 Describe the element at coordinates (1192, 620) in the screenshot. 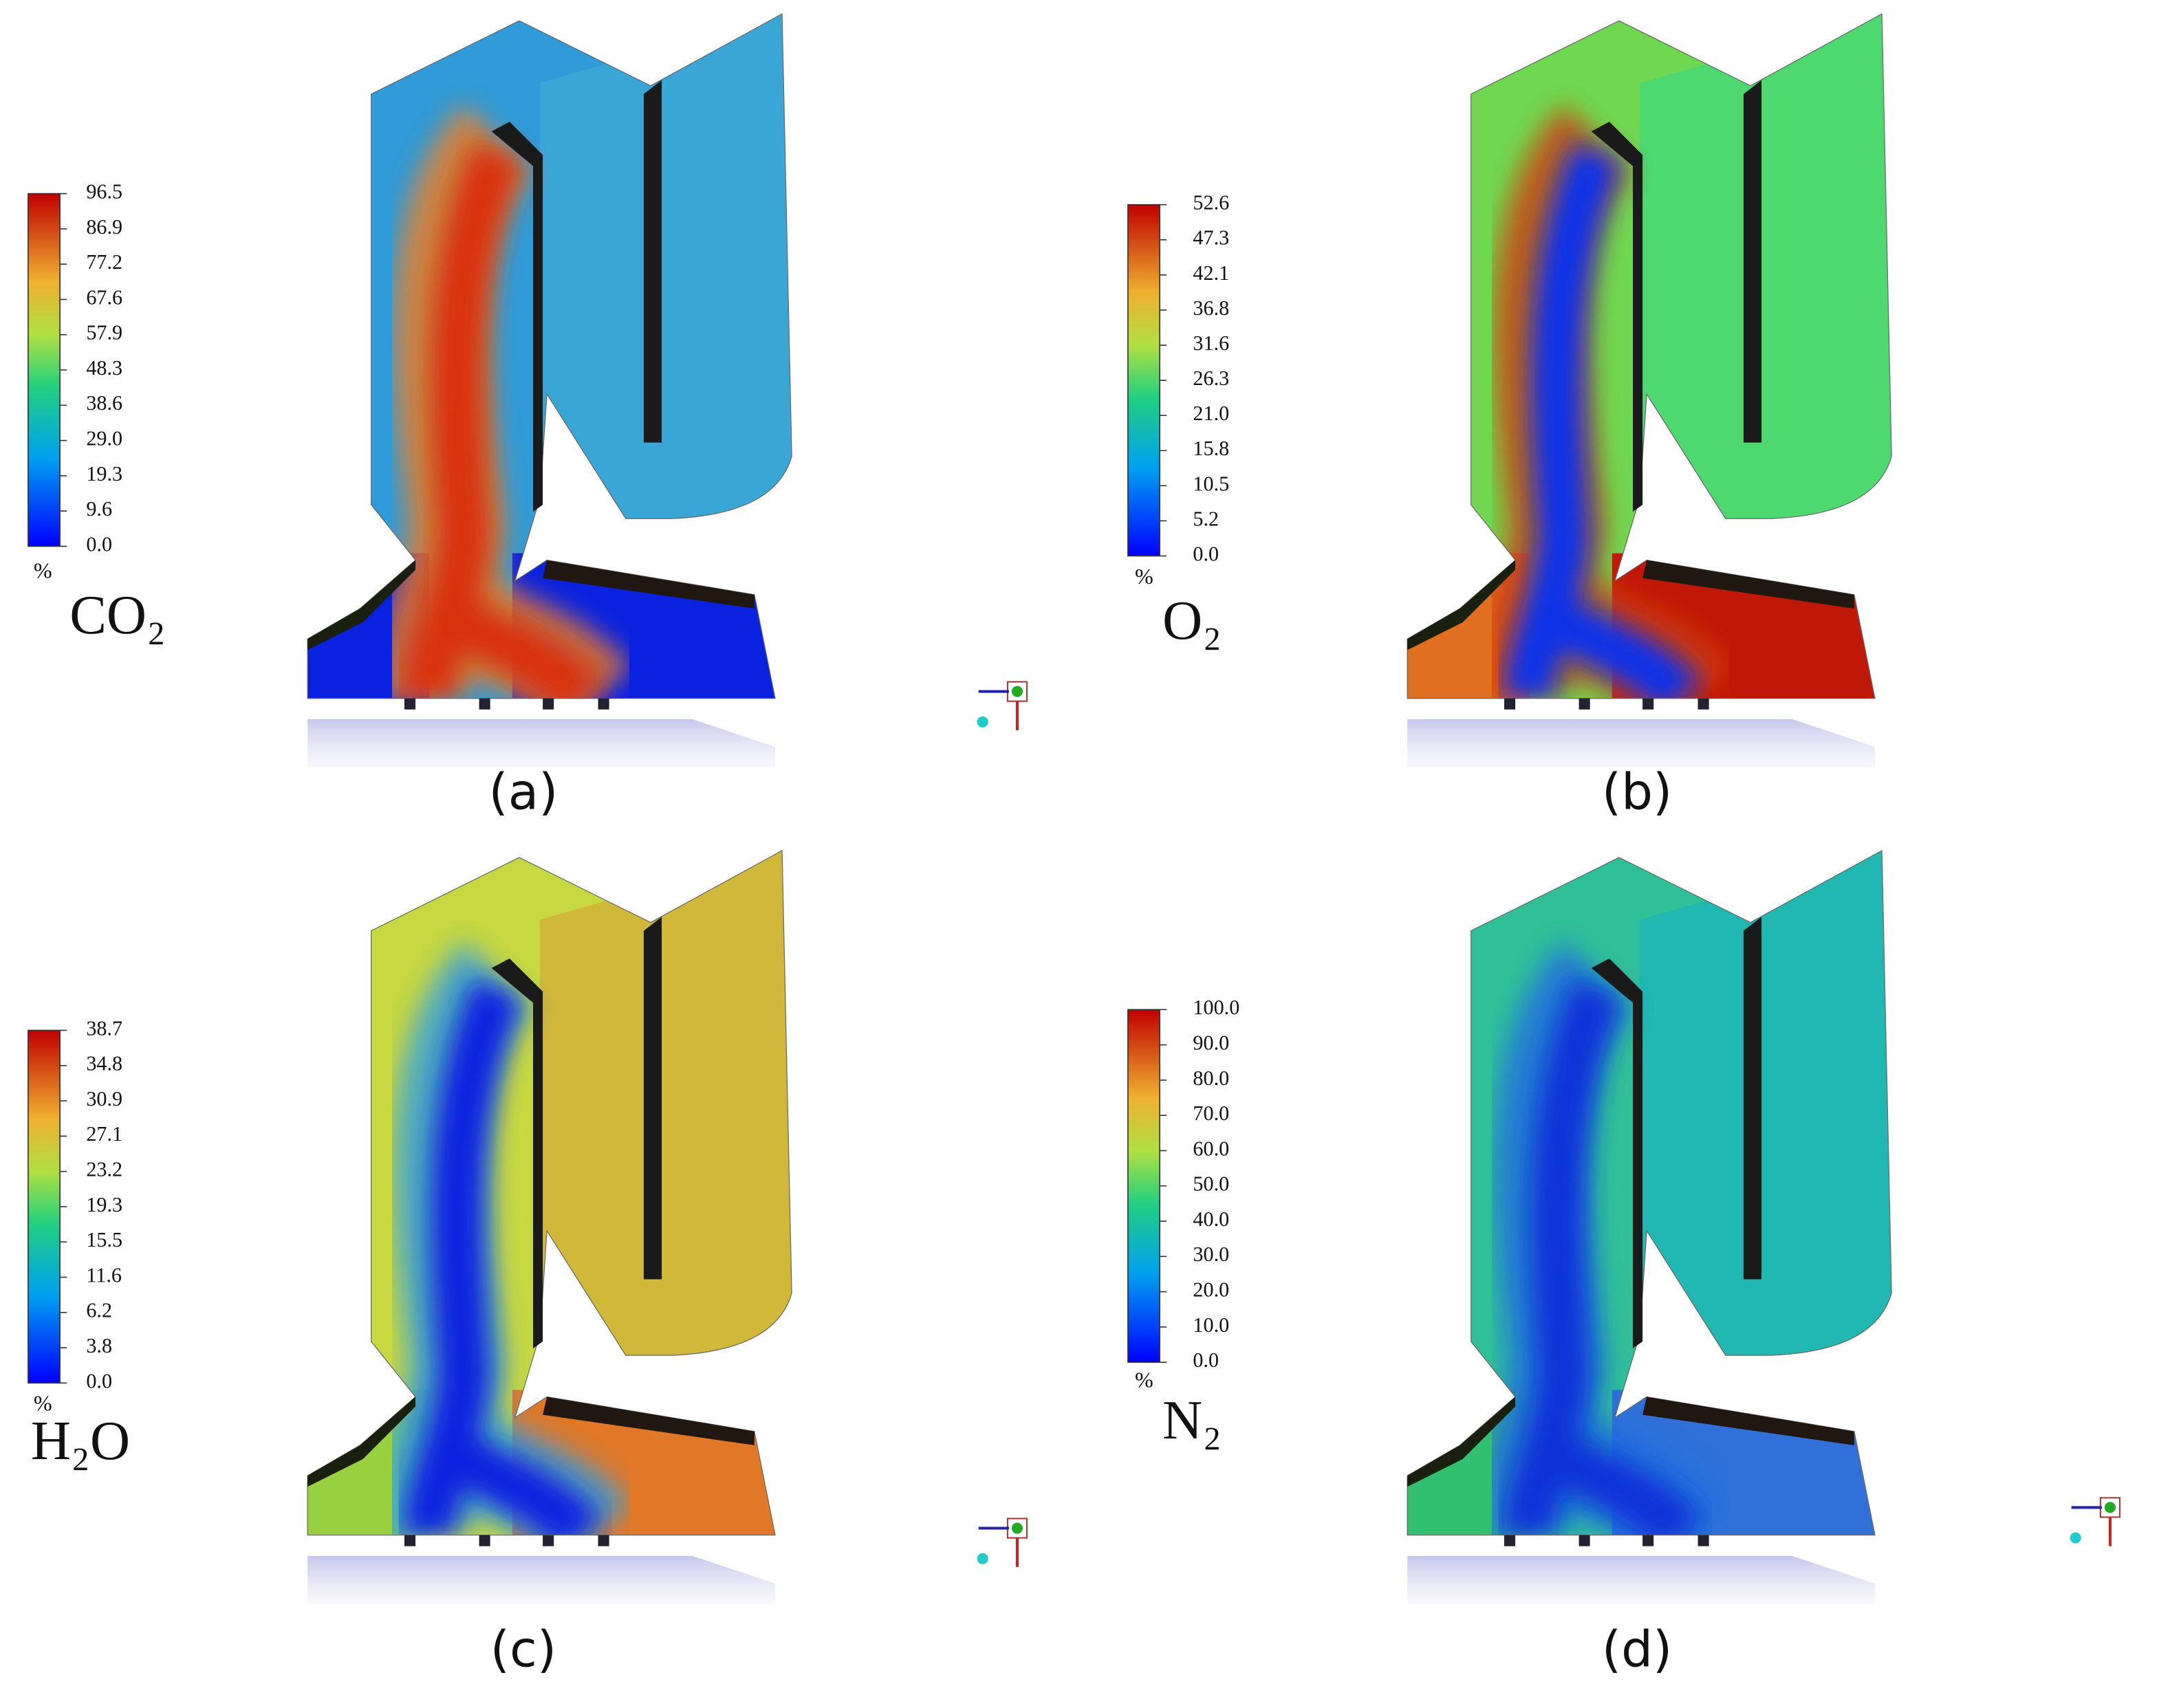

I see `species: O₂` at that location.